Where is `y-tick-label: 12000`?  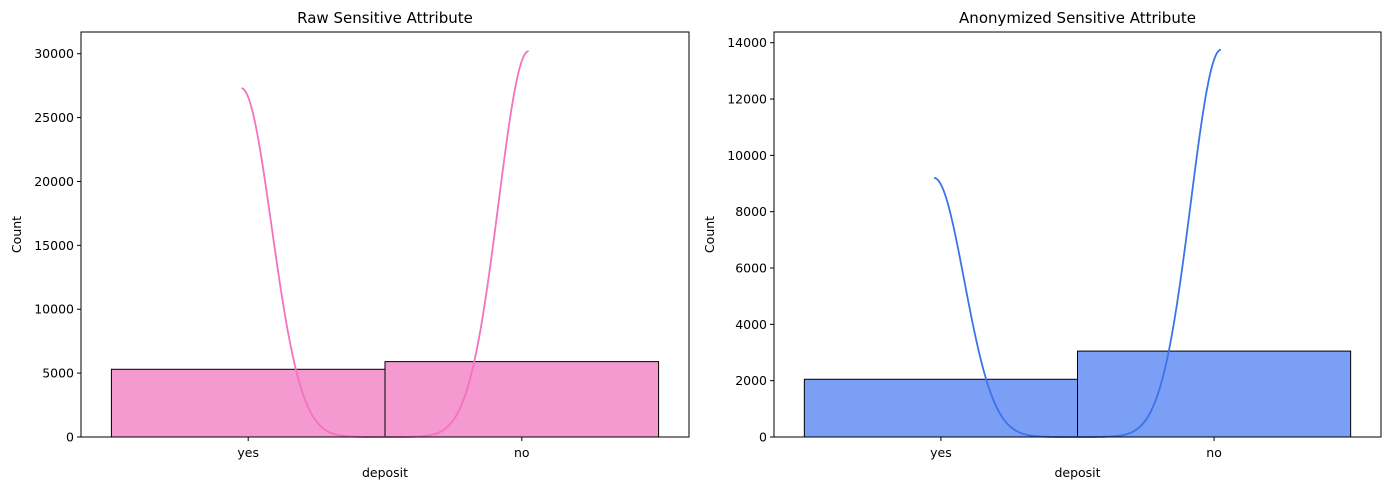
y-tick-label: 12000 is located at coordinates (747, 99).